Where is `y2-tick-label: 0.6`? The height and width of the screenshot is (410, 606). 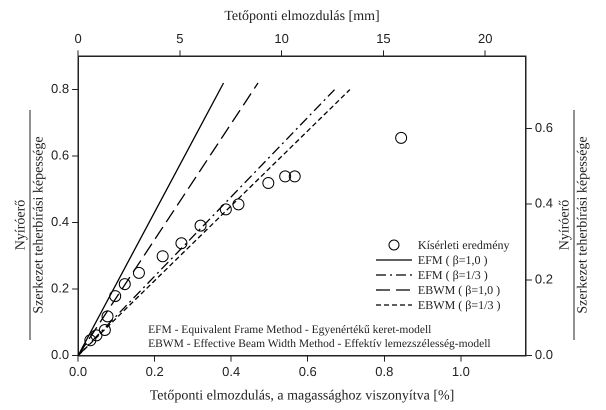 y2-tick-label: 0.6 is located at coordinates (544, 127).